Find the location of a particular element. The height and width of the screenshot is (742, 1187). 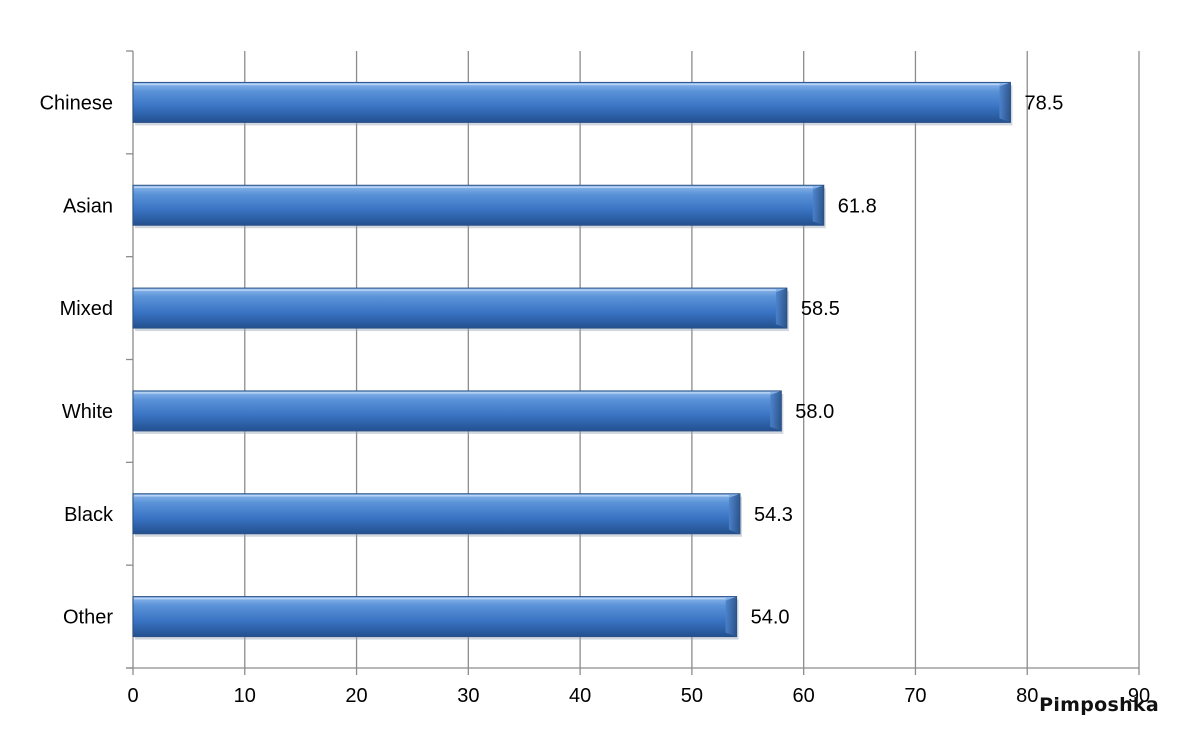

value-label: 54.3 is located at coordinates (773, 515).